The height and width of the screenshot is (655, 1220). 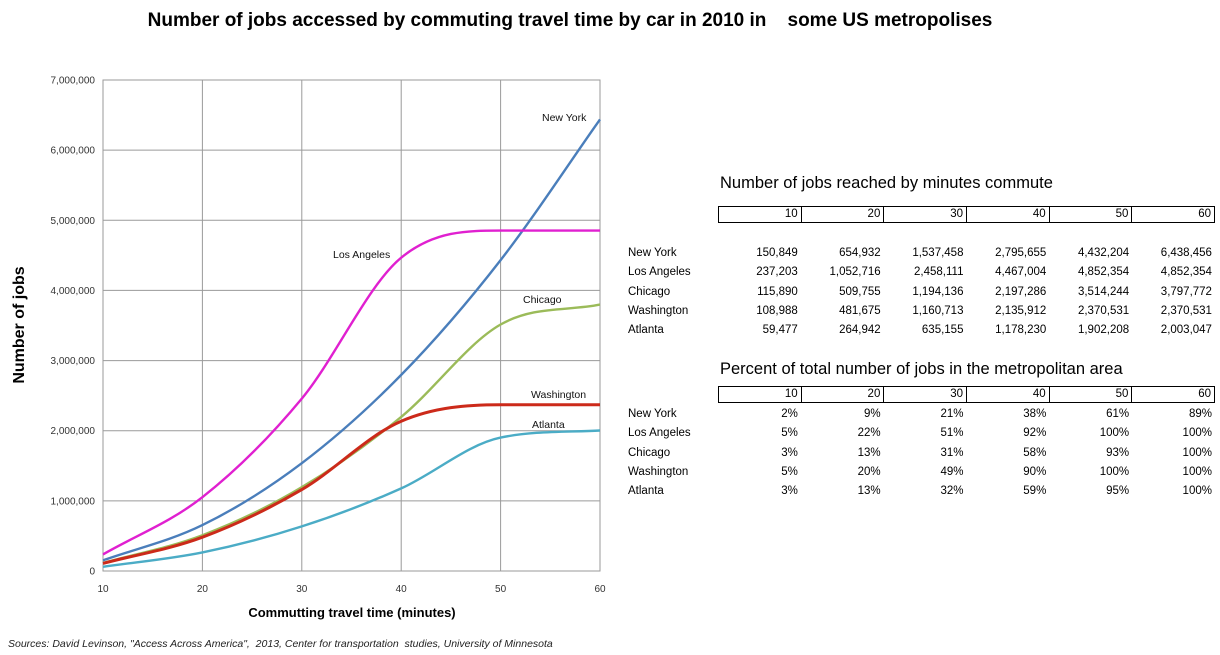 What do you see at coordinates (73, 221) in the screenshot?
I see `y-tick-label: 5,000,000` at bounding box center [73, 221].